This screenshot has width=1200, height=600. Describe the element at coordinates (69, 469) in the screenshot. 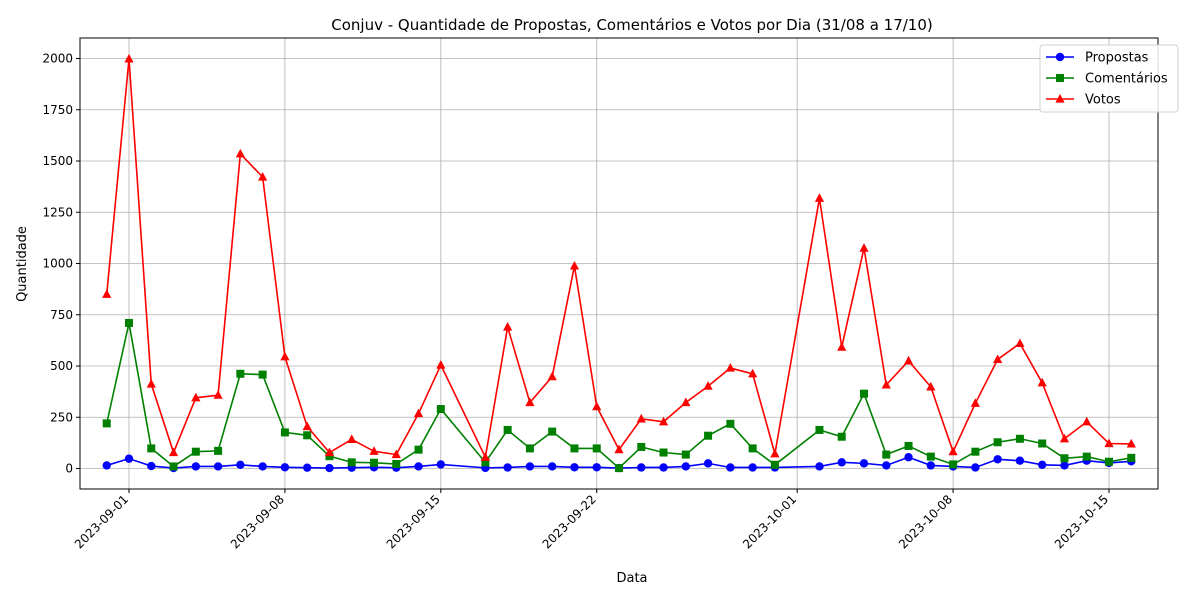

I see `y-tick-label: 0` at that location.